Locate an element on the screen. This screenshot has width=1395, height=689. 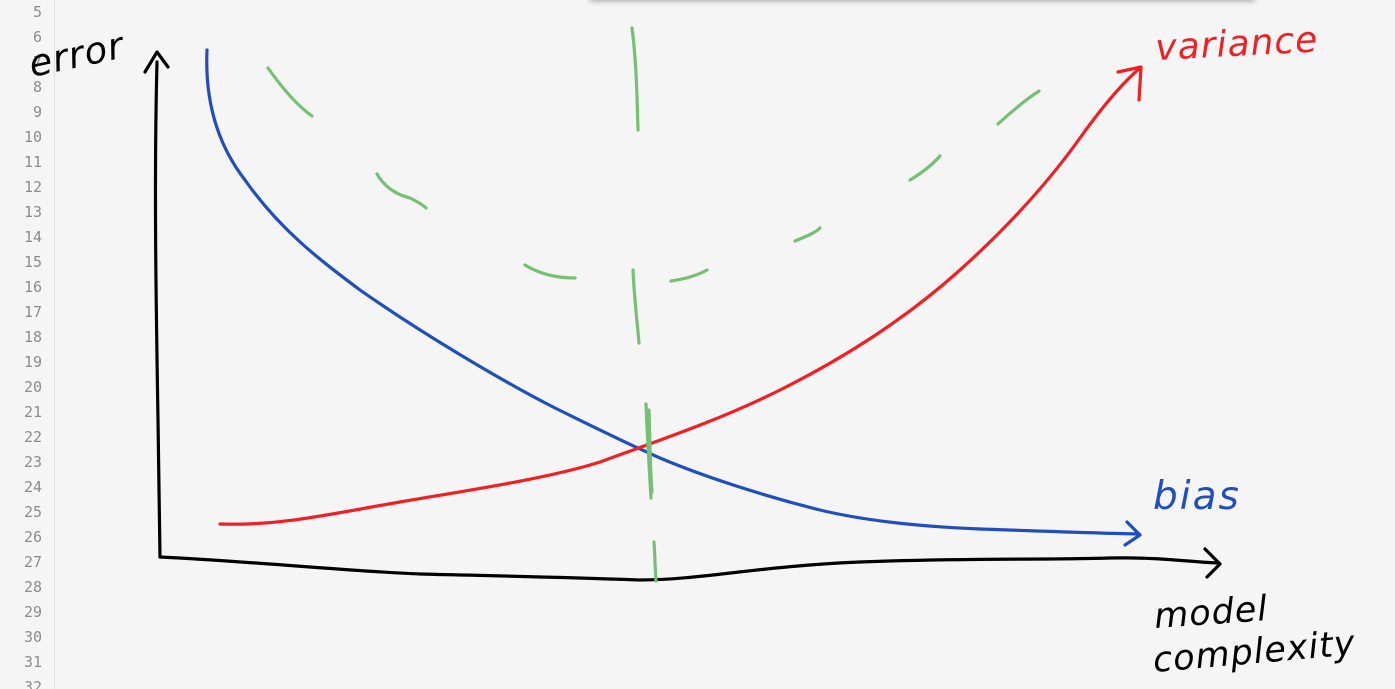
y-axis-arrowhead is located at coordinates (156, 62).